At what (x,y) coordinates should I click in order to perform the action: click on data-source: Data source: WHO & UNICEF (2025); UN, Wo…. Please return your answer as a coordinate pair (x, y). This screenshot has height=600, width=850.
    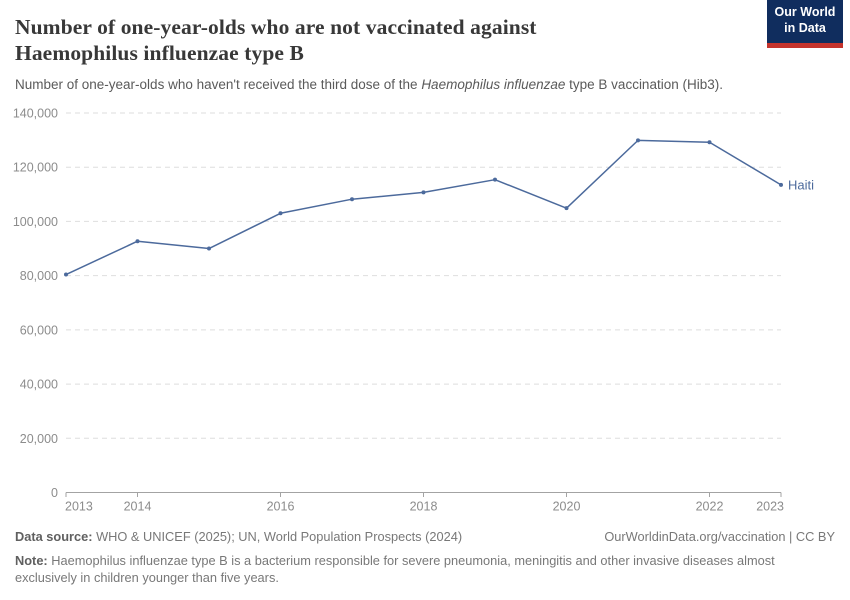
    Looking at the image, I should click on (238, 537).